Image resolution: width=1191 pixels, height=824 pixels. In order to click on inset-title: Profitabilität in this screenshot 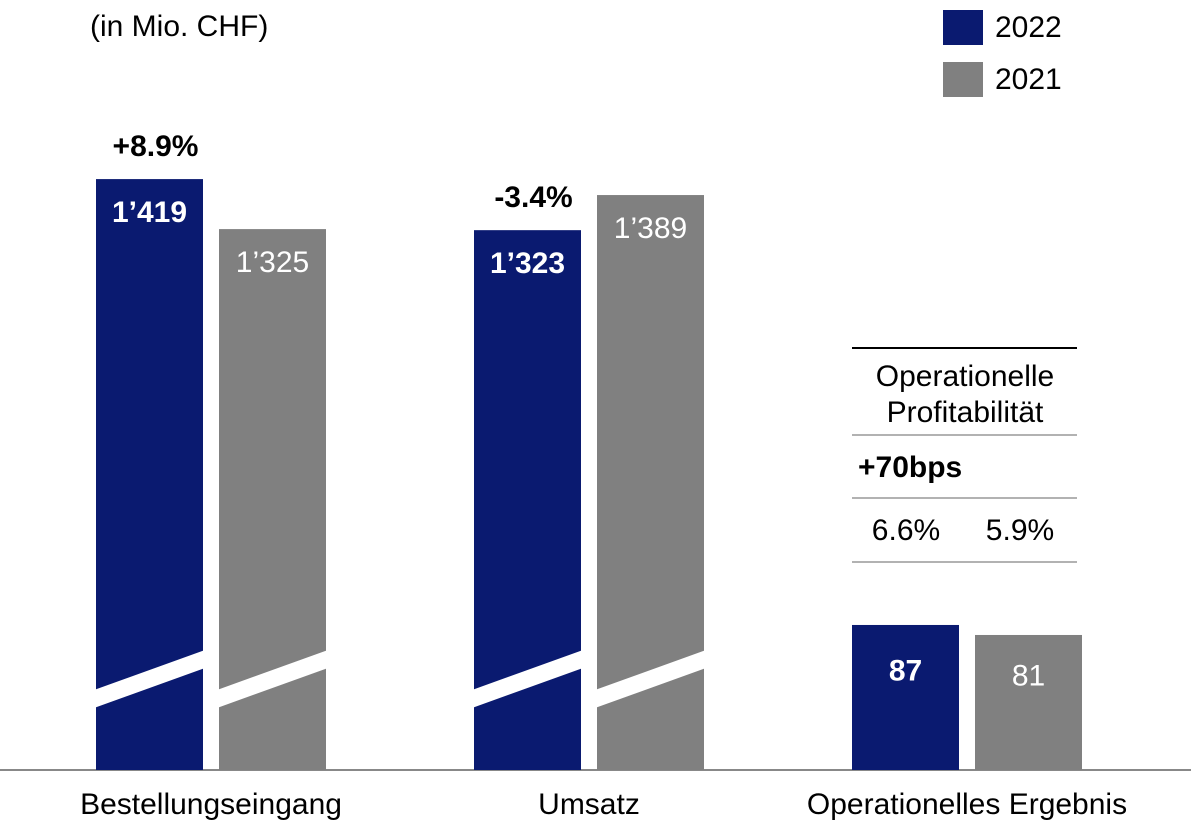, I will do `click(965, 412)`.